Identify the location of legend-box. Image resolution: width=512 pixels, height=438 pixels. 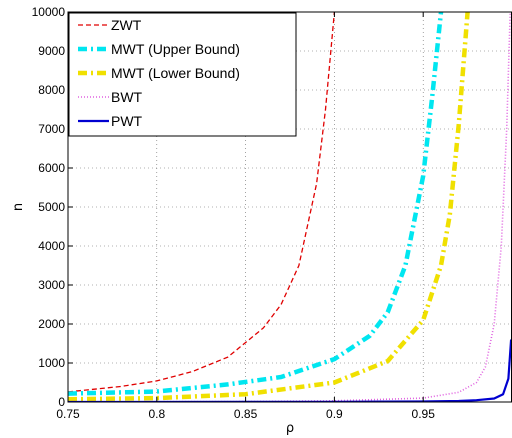
(182, 74).